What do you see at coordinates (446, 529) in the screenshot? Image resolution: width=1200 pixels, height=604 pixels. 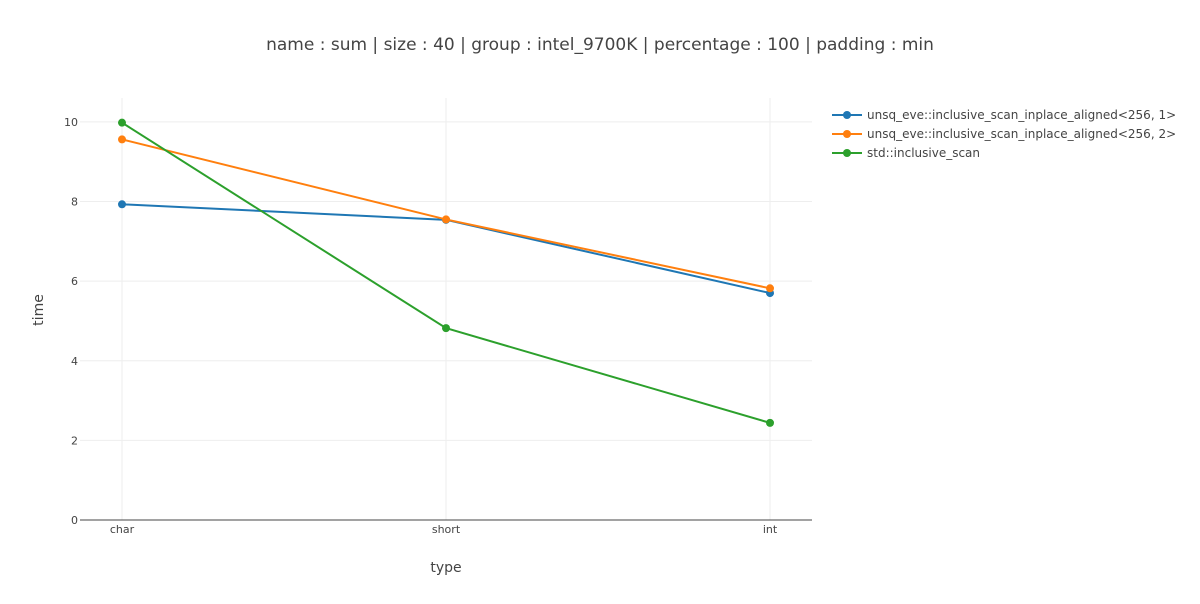 I see `x-tick-label: short` at bounding box center [446, 529].